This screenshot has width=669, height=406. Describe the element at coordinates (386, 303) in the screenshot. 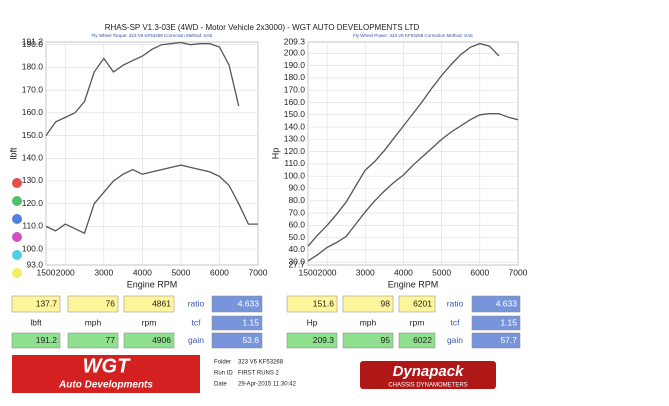

I see `readout-value: 98` at that location.